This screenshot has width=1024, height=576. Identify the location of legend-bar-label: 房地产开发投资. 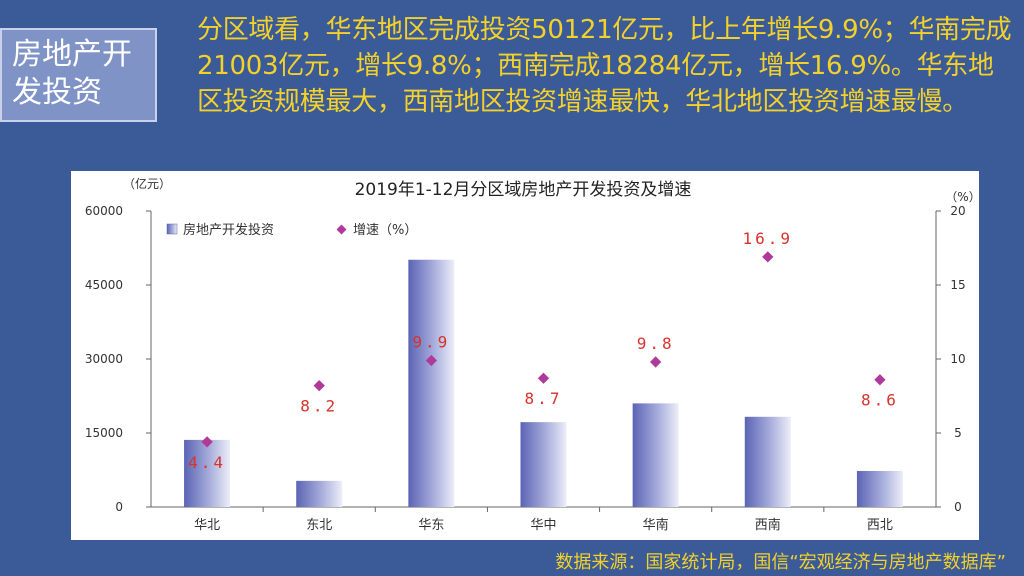
(228, 230).